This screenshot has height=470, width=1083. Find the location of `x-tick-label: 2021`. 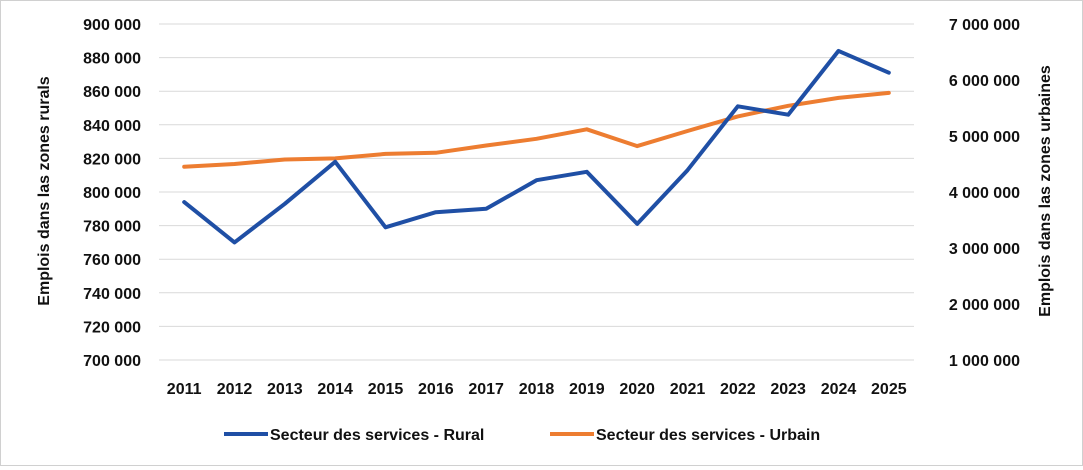

x-tick-label: 2021 is located at coordinates (688, 389).